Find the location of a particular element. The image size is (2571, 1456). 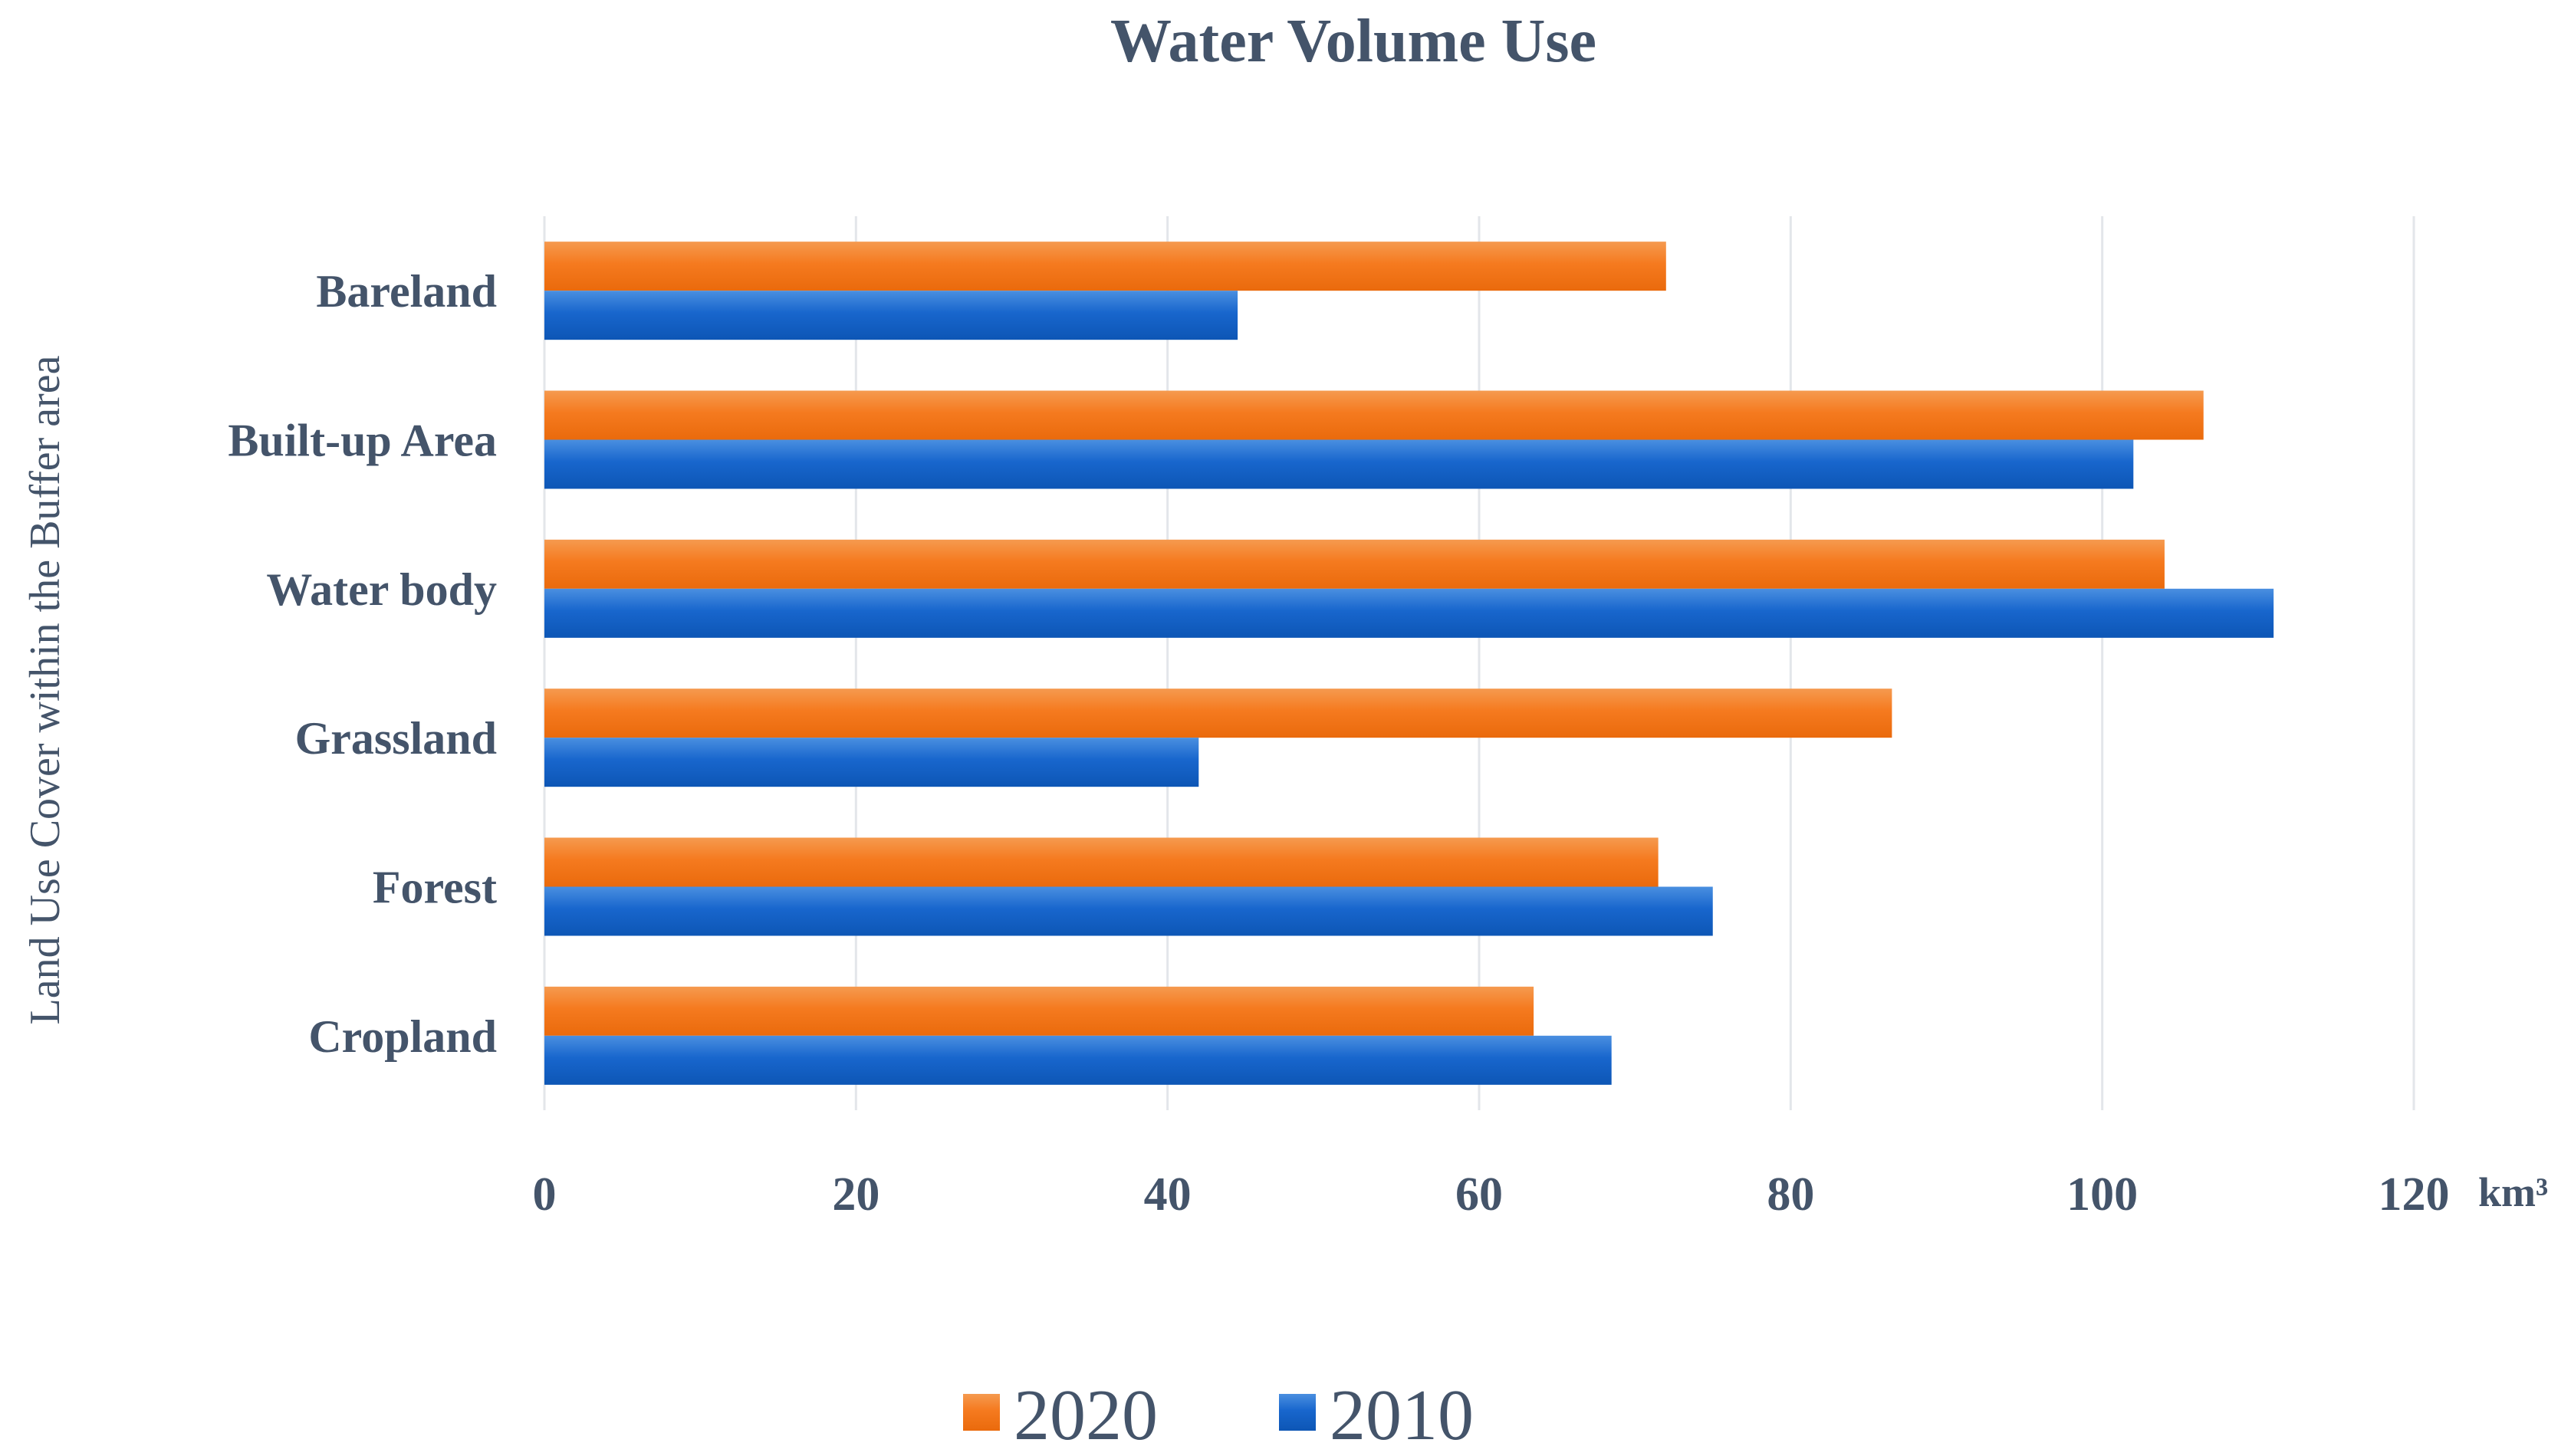

category-label-bareland: Bareland is located at coordinates (406, 291).